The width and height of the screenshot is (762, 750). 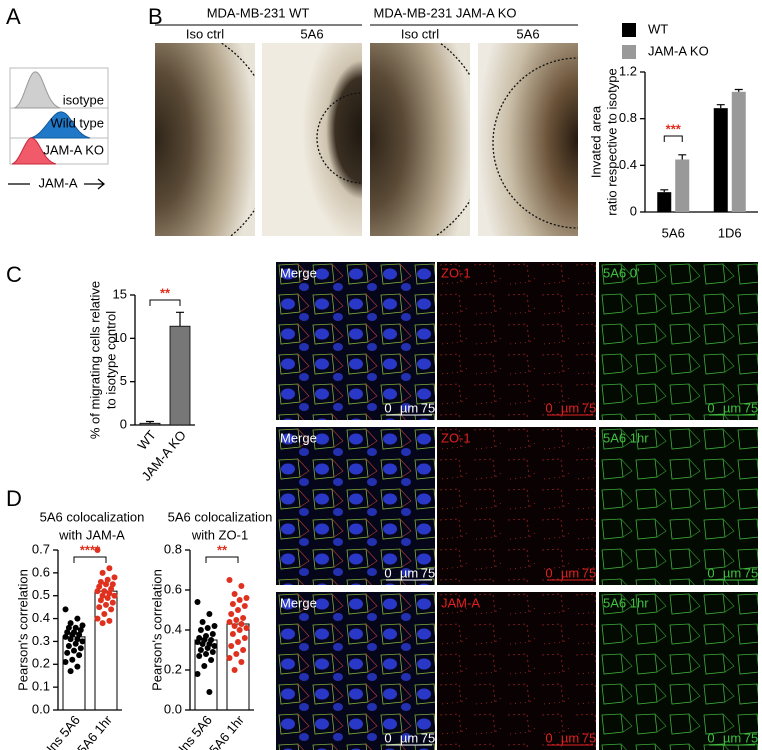 I want to click on y-axis-label: to isotype control, so click(x=110, y=360).